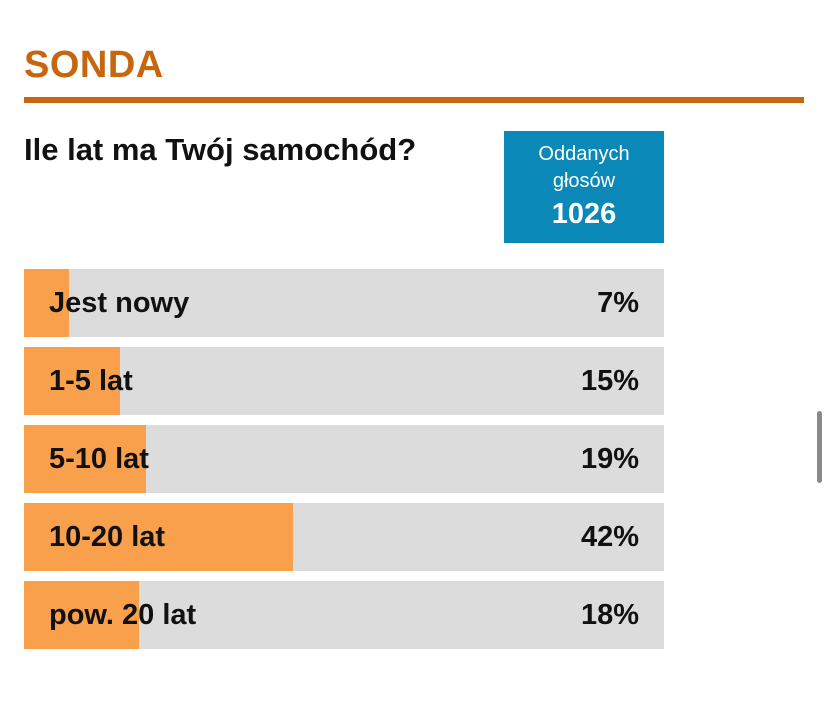  Describe the element at coordinates (344, 459) in the screenshot. I see `poll-option-5-10-lat: 5-10 lat 19%` at that location.